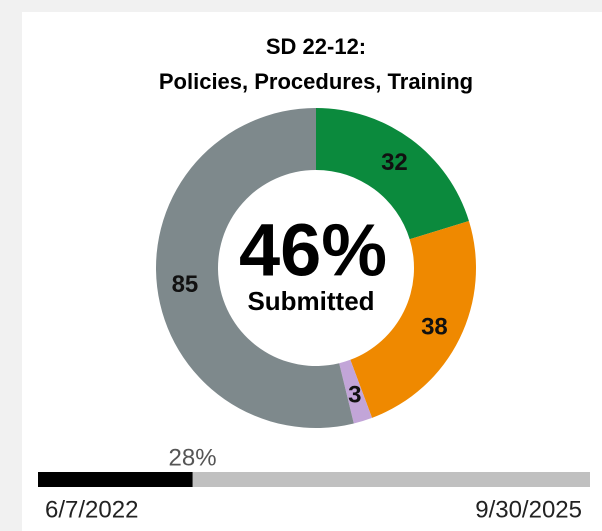  I want to click on slice-label: 32, so click(394, 162).